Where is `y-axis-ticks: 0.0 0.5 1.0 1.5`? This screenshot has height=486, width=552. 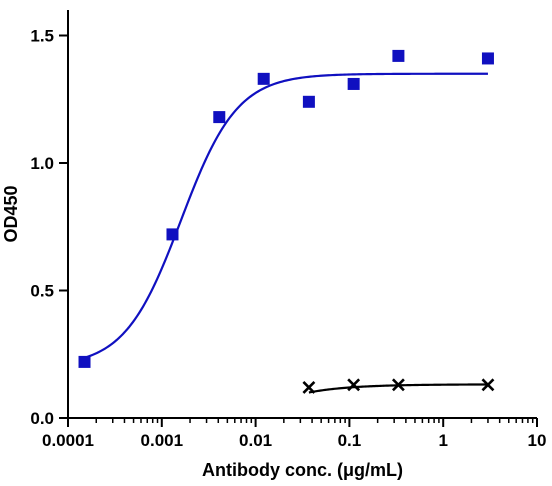 y-axis-ticks: 0.0 0.5 1.0 1.5 is located at coordinates (49, 227).